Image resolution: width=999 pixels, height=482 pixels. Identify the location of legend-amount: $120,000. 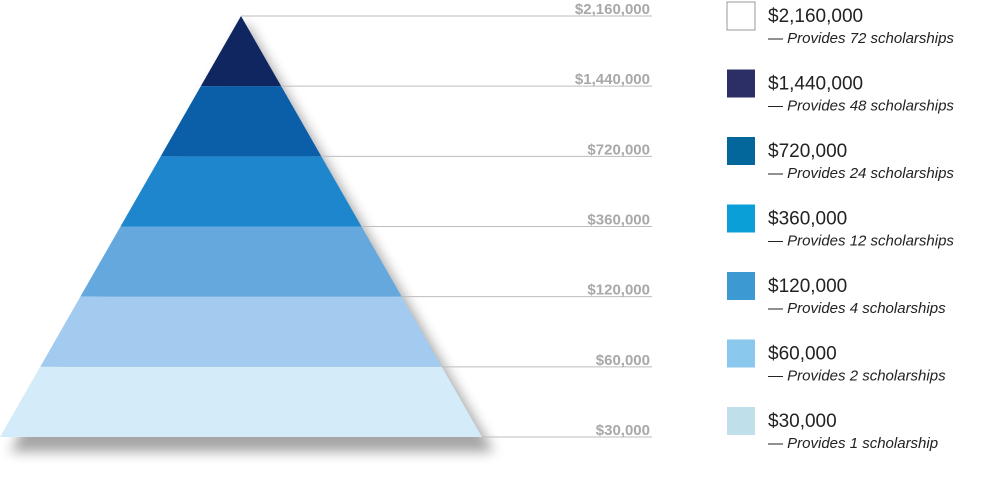
(807, 286).